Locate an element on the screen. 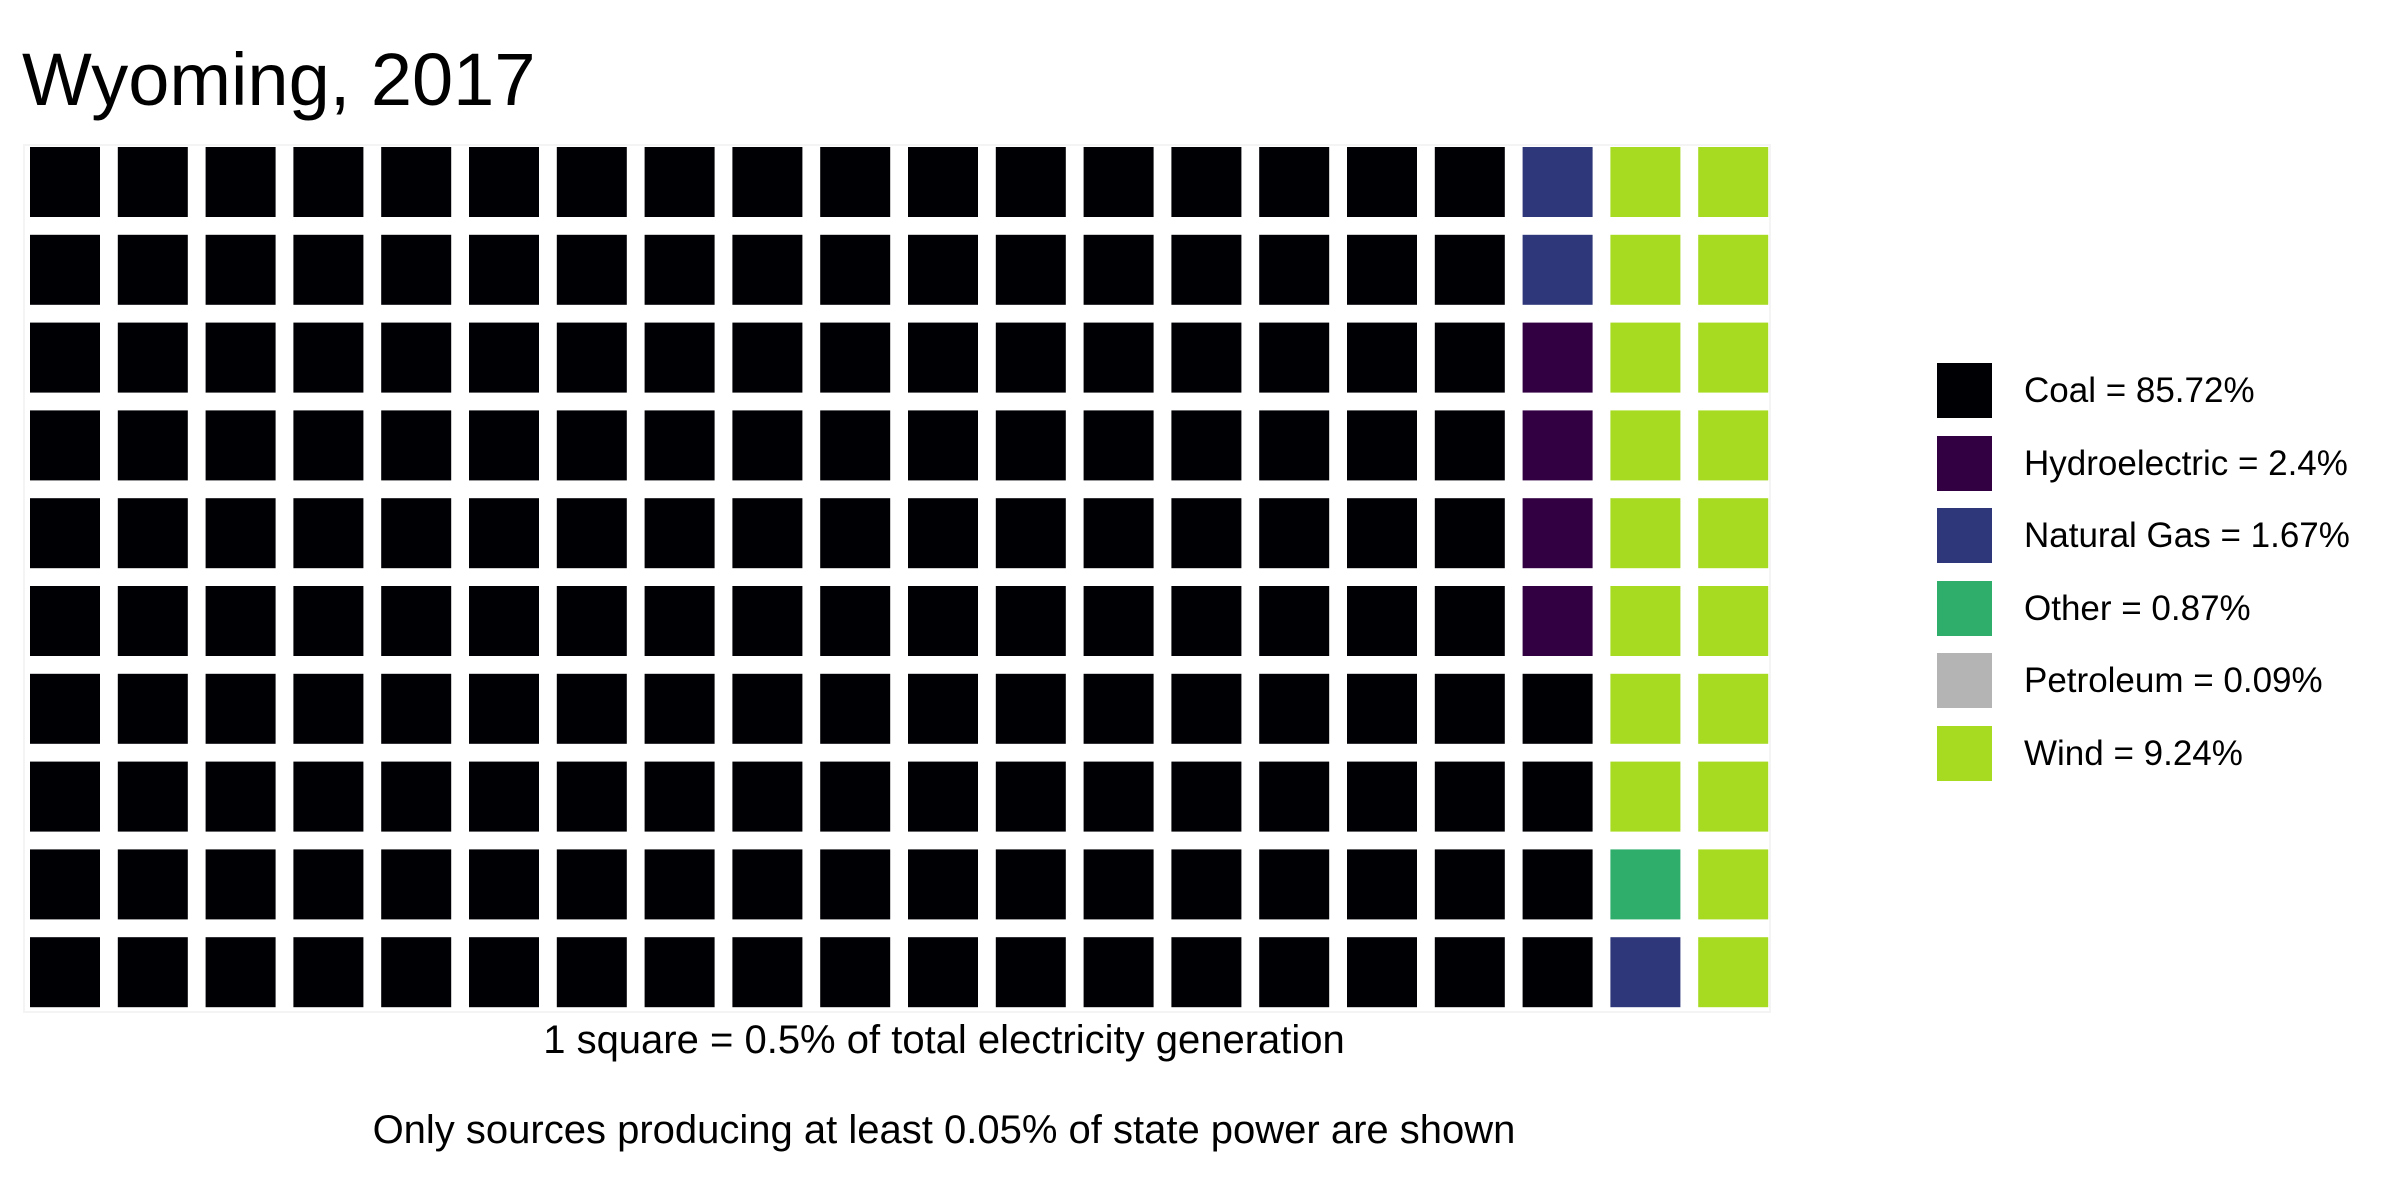  legend-label-other: Other = 0.87% is located at coordinates (2137, 608).